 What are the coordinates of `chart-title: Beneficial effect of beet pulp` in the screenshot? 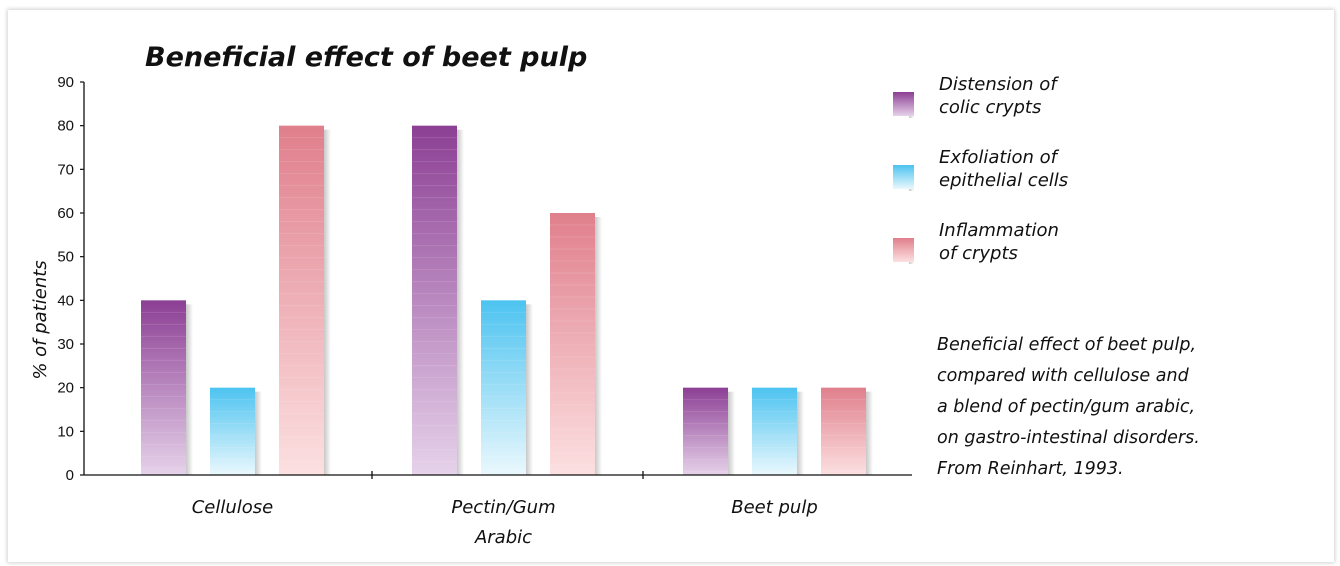 It's located at (366, 57).